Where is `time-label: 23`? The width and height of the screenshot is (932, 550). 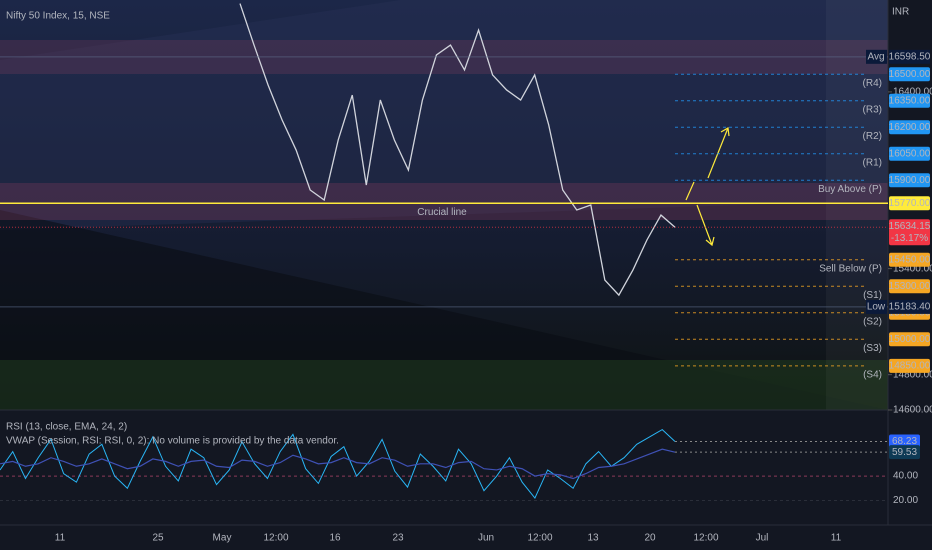
time-label: 23 is located at coordinates (398, 538).